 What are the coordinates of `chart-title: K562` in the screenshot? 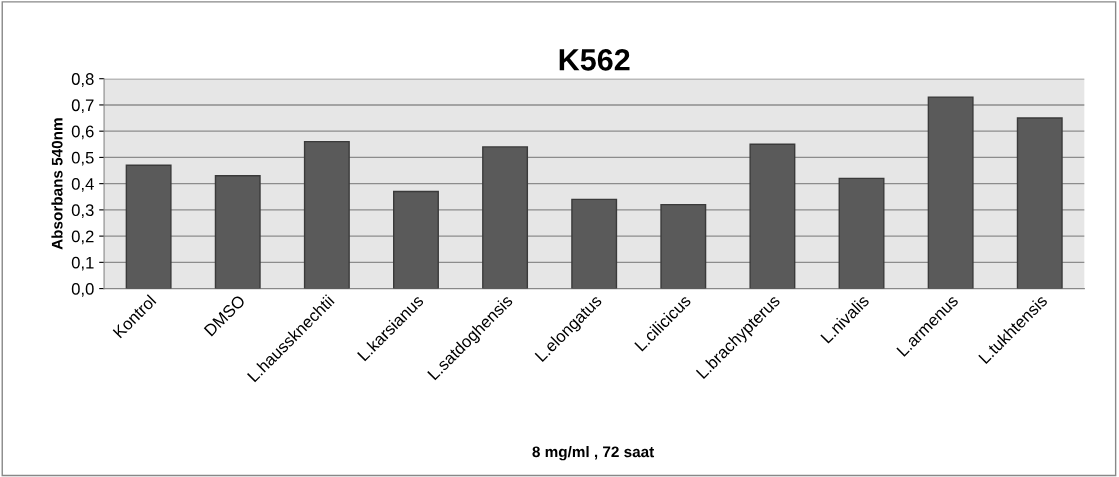 It's located at (594, 60).